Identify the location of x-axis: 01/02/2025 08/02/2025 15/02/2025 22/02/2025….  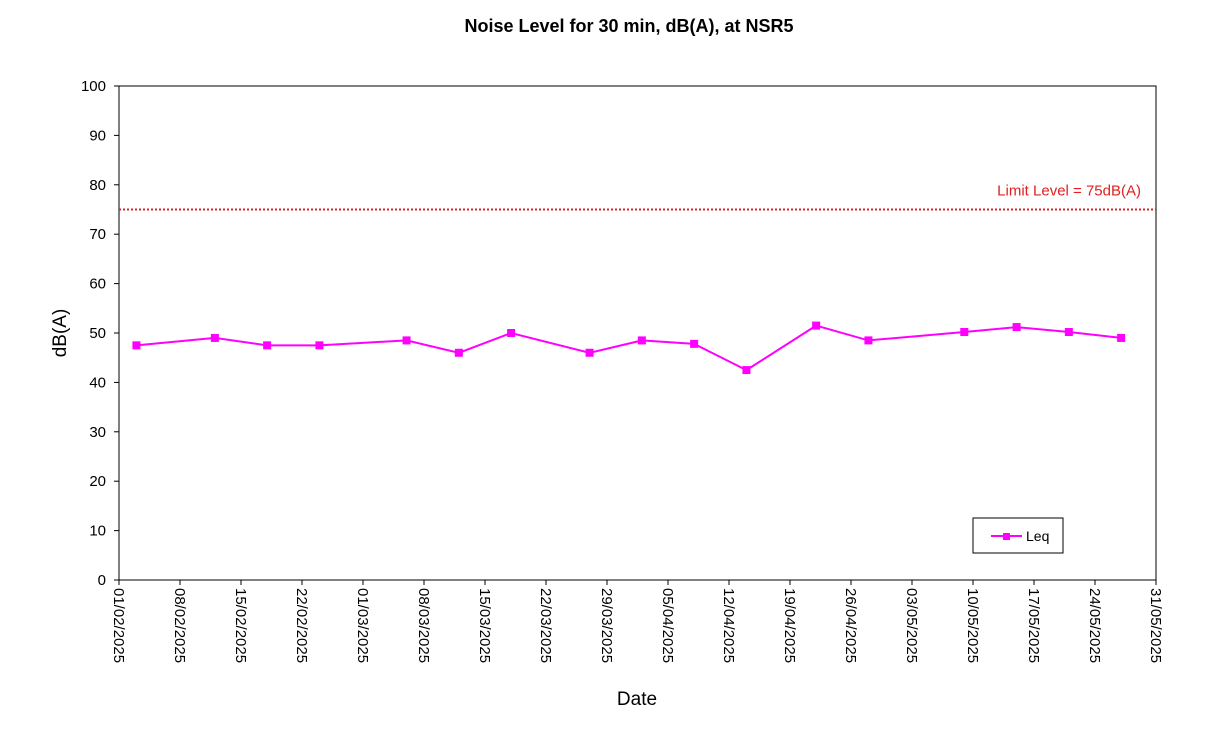
(637, 621).